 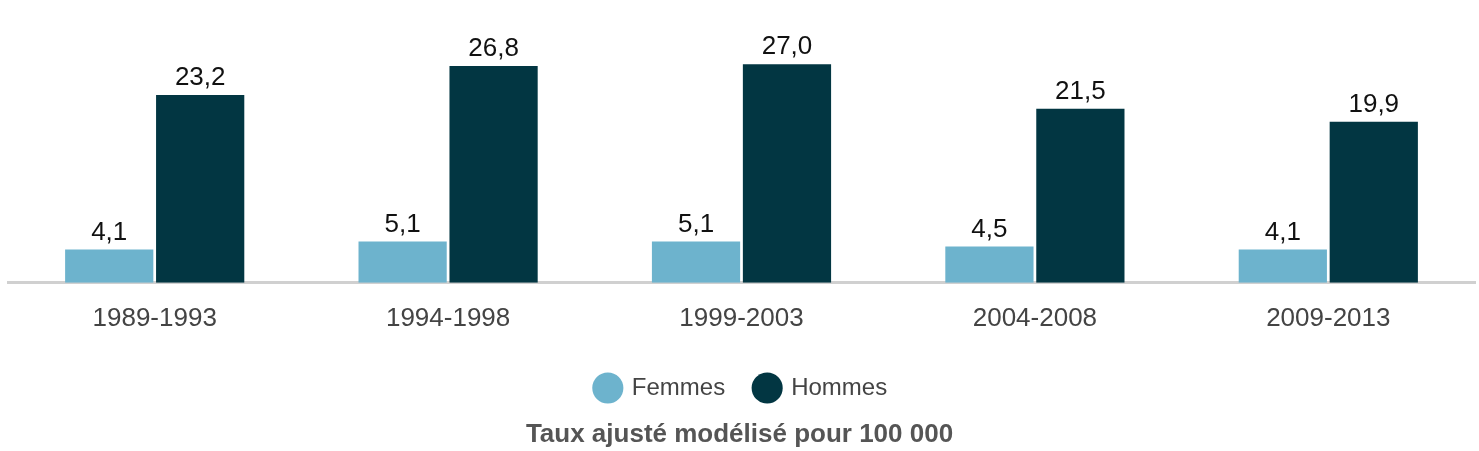 What do you see at coordinates (678, 386) in the screenshot?
I see `legend-label: Femmes` at bounding box center [678, 386].